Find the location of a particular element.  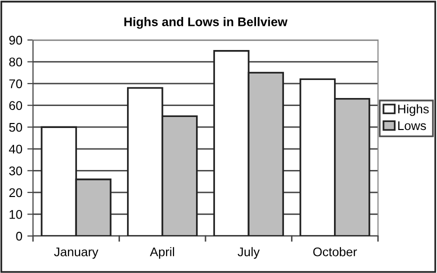

y-tick-label: 80 is located at coordinates (15, 62).